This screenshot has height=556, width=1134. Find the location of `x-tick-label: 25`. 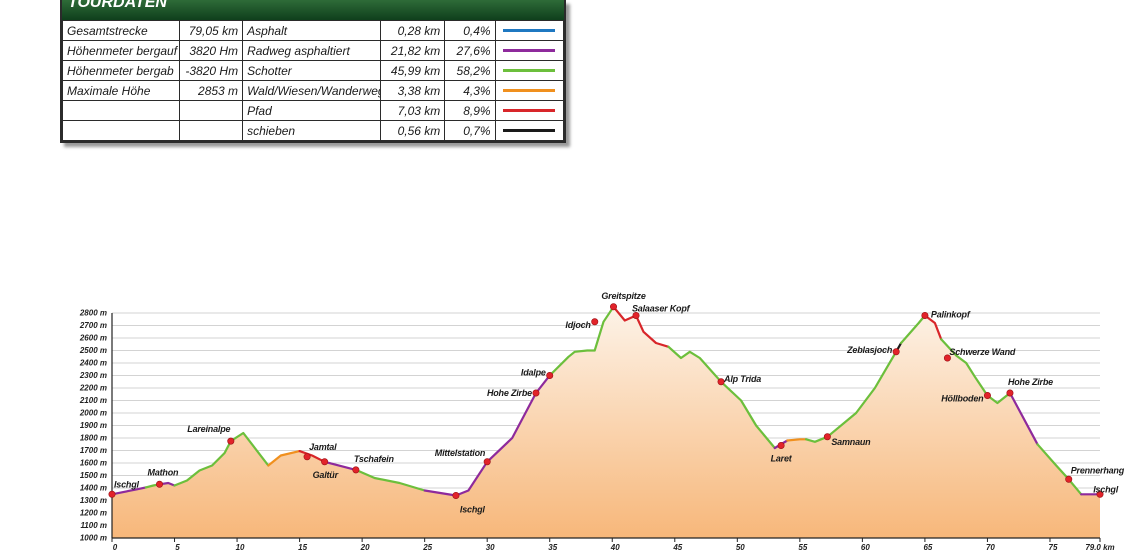

x-tick-label: 25 is located at coordinates (427, 547).